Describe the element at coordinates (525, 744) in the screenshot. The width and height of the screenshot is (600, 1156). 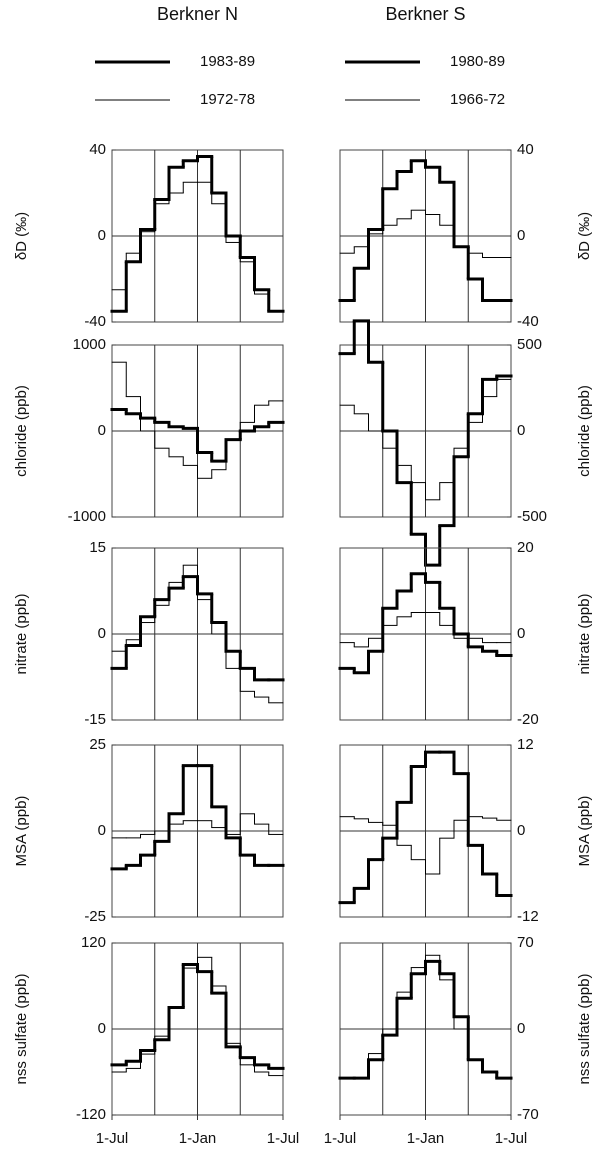
I see `y-tick-label: 12` at that location.